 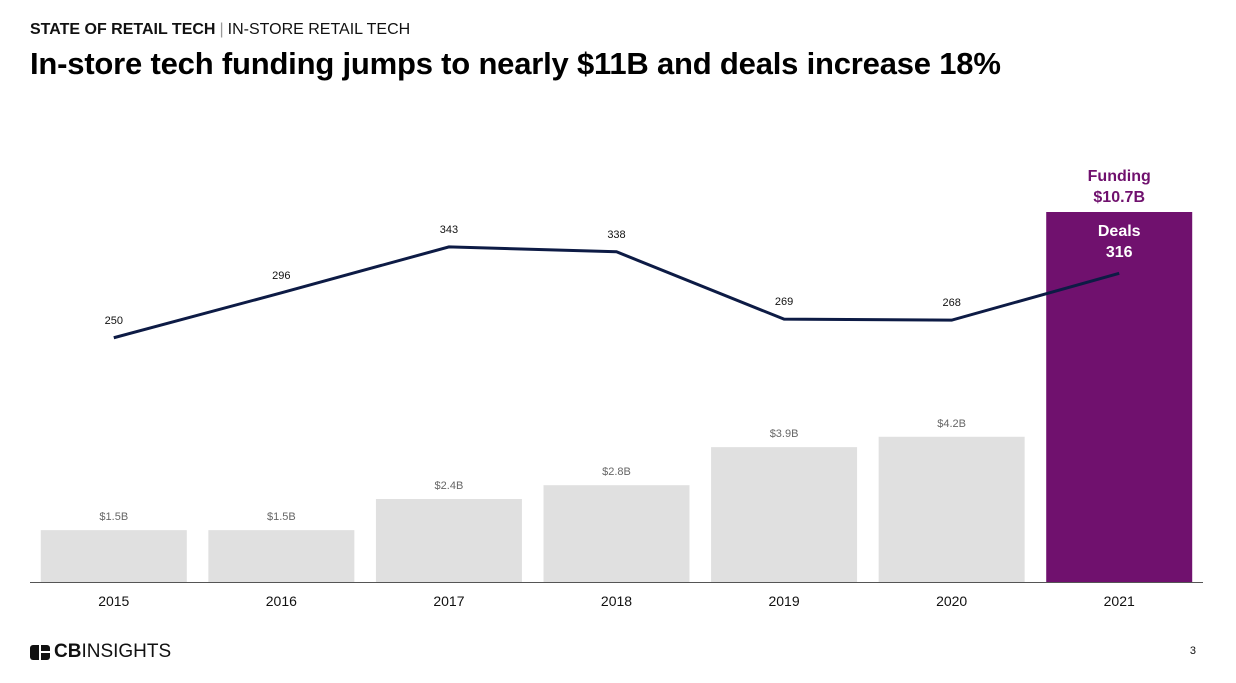 I want to click on funding-annotation-value: $10.7B, so click(x=1119, y=197).